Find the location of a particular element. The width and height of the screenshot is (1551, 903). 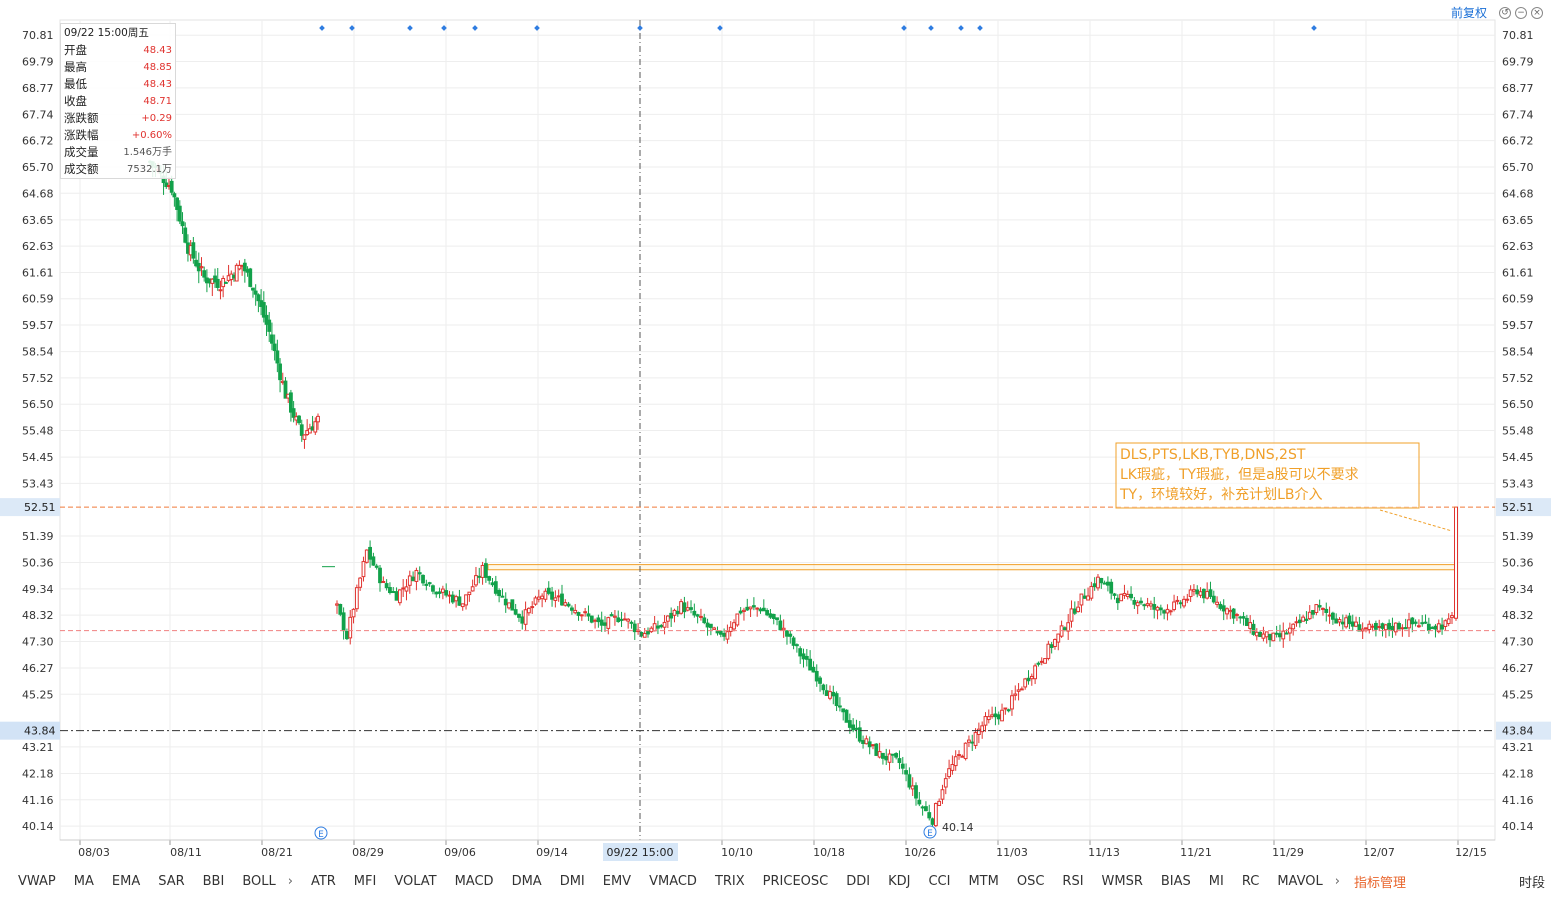

indicator-emv: EMV is located at coordinates (617, 881).